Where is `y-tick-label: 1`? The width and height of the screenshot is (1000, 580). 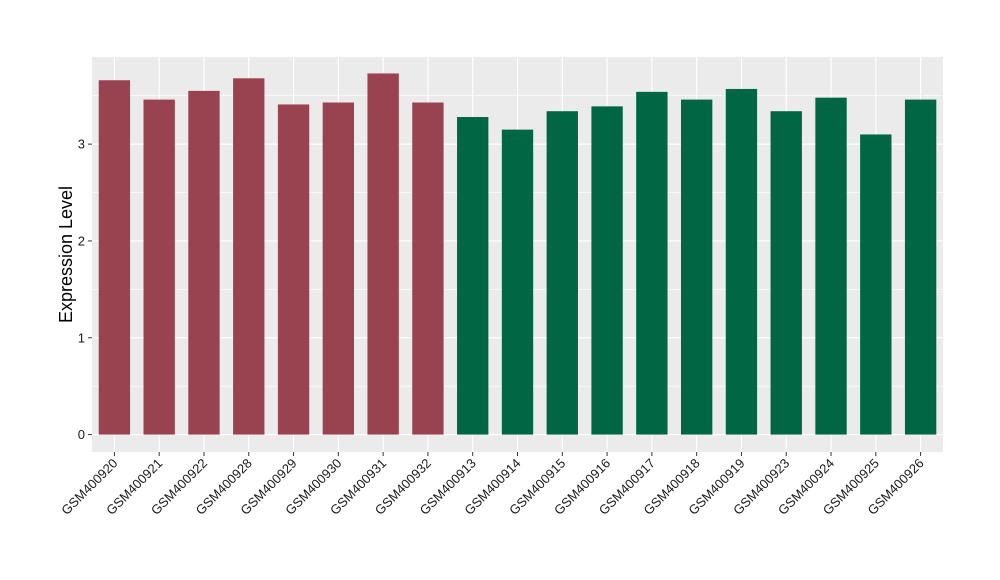 y-tick-label: 1 is located at coordinates (81, 337).